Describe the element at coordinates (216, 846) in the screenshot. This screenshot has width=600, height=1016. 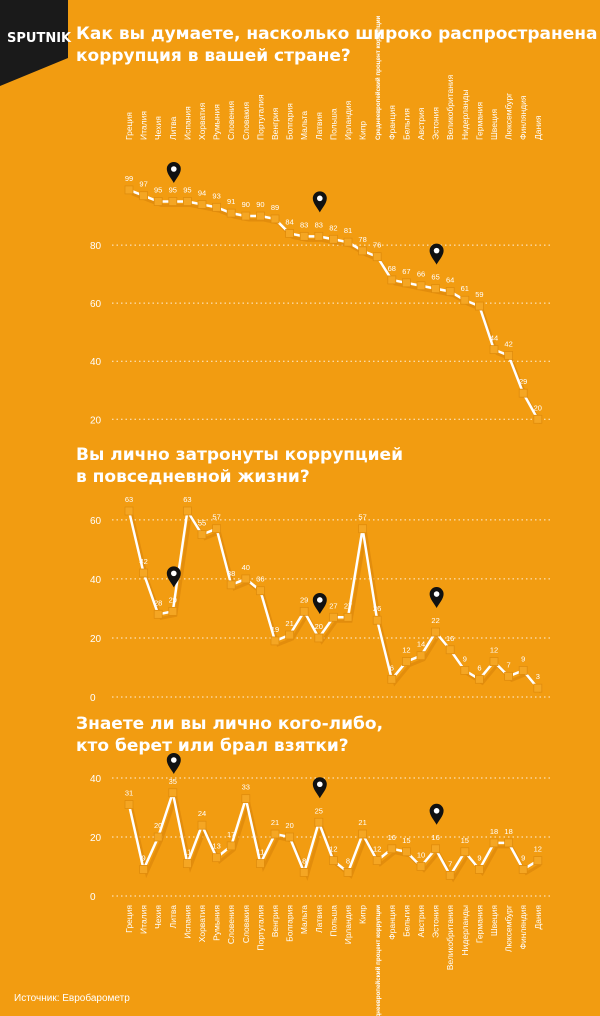
I see `data-label: 13` at that location.